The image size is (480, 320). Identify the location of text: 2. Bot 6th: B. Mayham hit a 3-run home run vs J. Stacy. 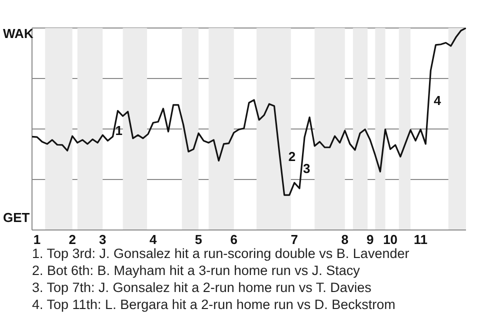
(196, 270).